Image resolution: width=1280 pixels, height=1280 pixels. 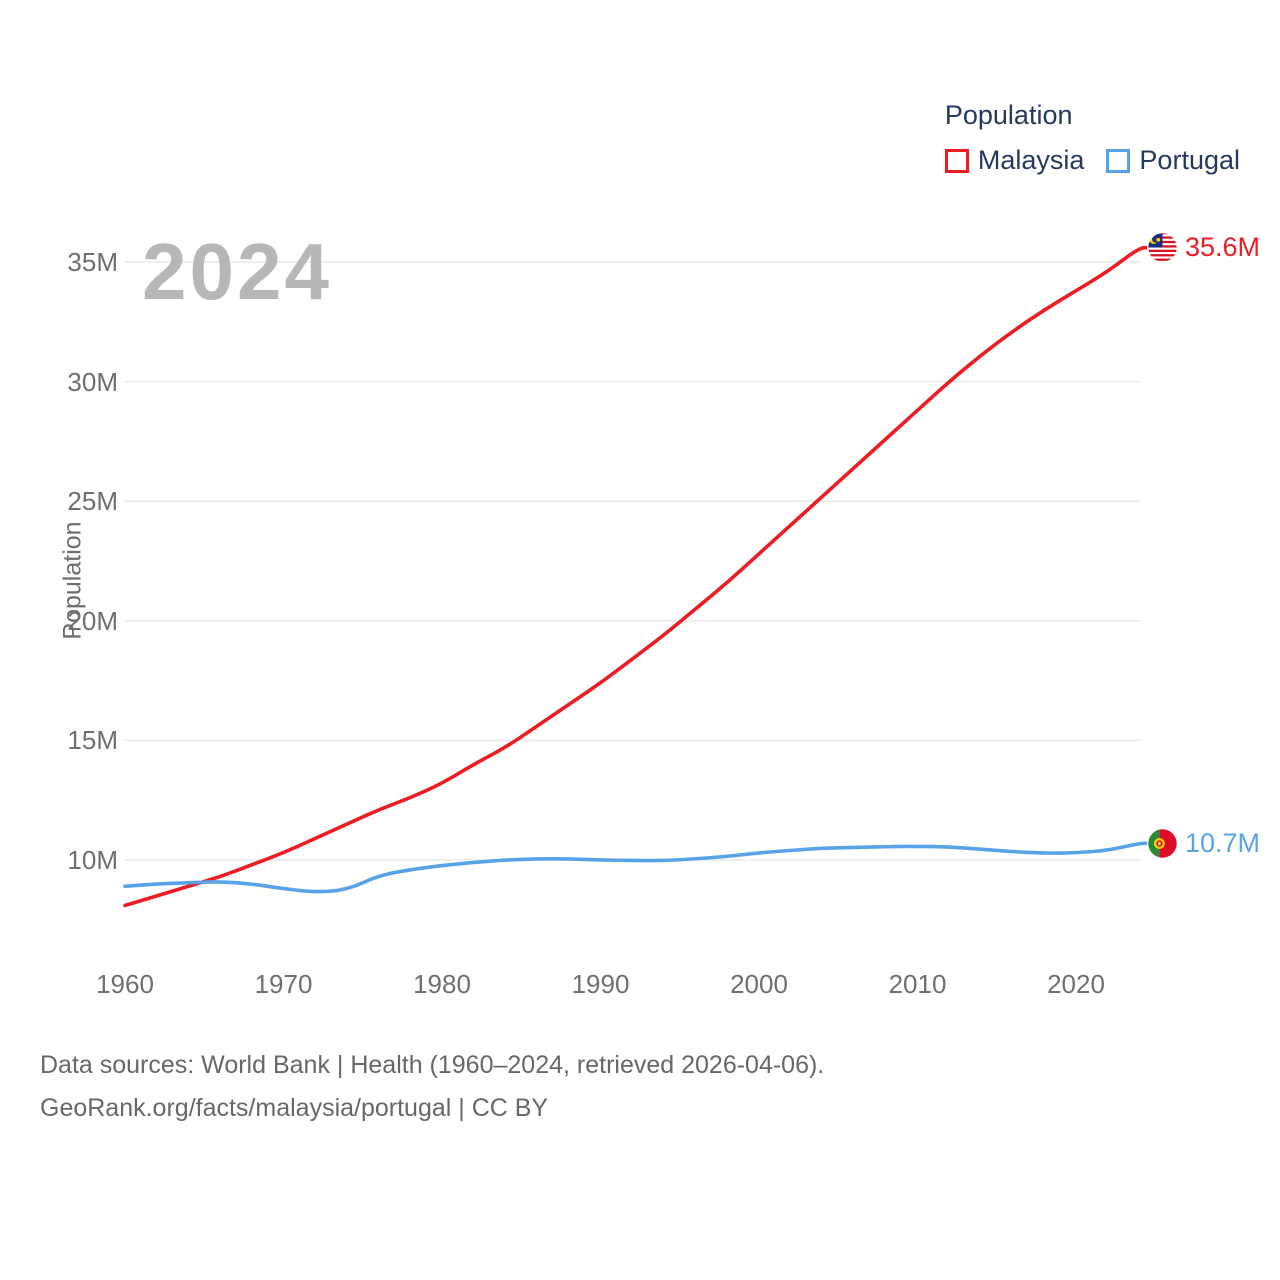 What do you see at coordinates (1118, 160) in the screenshot?
I see `portugal-series-swatch` at bounding box center [1118, 160].